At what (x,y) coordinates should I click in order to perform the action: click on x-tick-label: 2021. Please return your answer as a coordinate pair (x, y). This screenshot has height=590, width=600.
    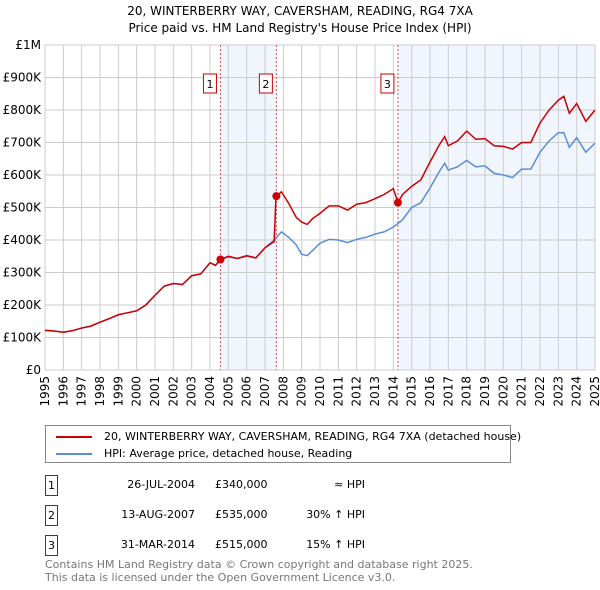
    Looking at the image, I should click on (522, 391).